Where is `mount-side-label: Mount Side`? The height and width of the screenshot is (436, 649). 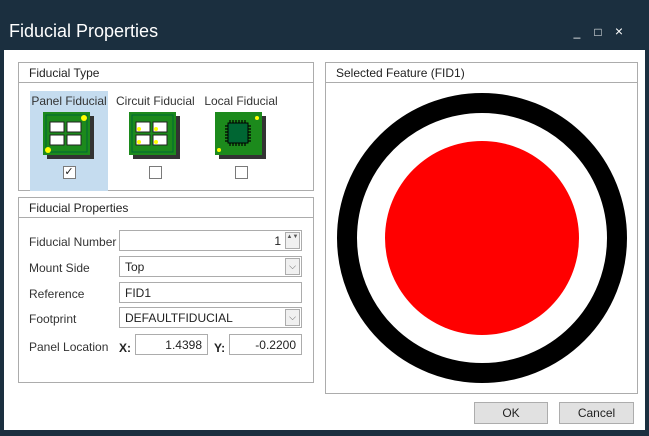
mount-side-label: Mount Side is located at coordinates (59, 268).